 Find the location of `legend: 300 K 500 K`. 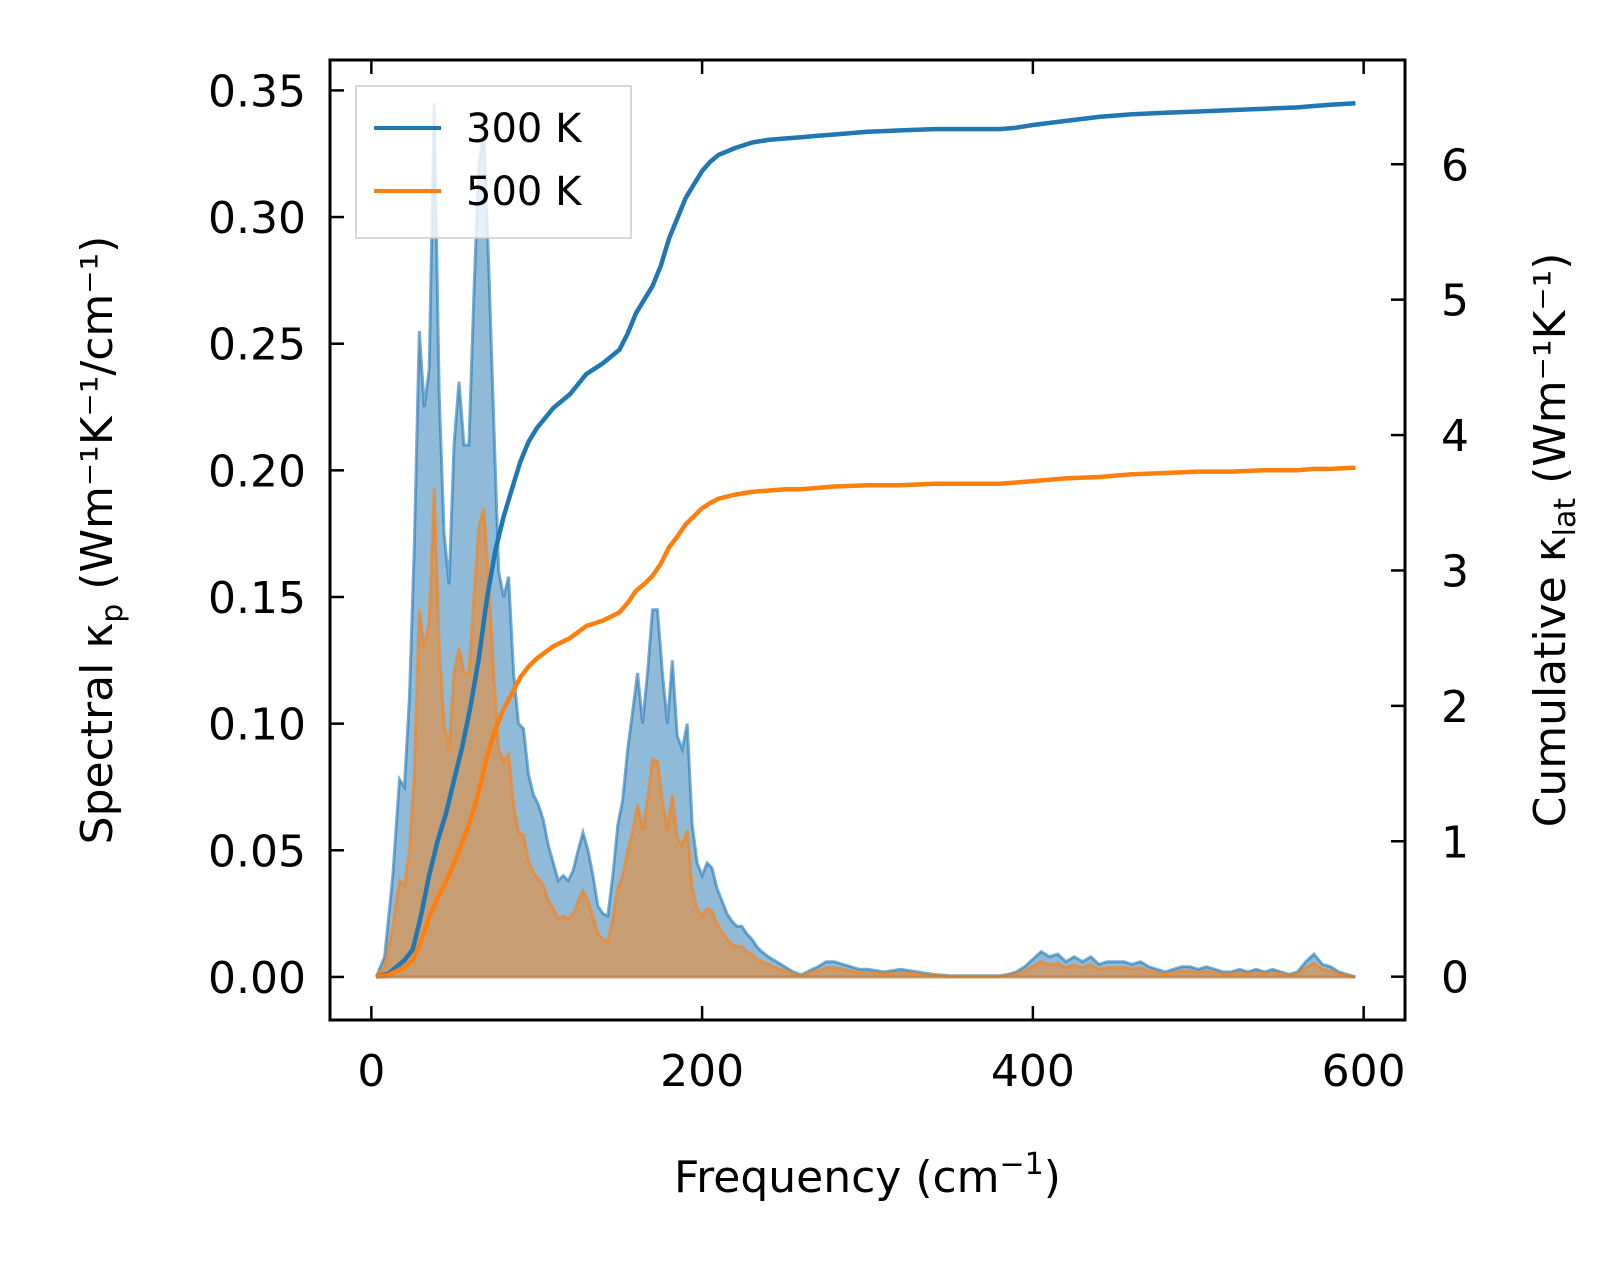

legend: 300 K 500 K is located at coordinates (493, 162).